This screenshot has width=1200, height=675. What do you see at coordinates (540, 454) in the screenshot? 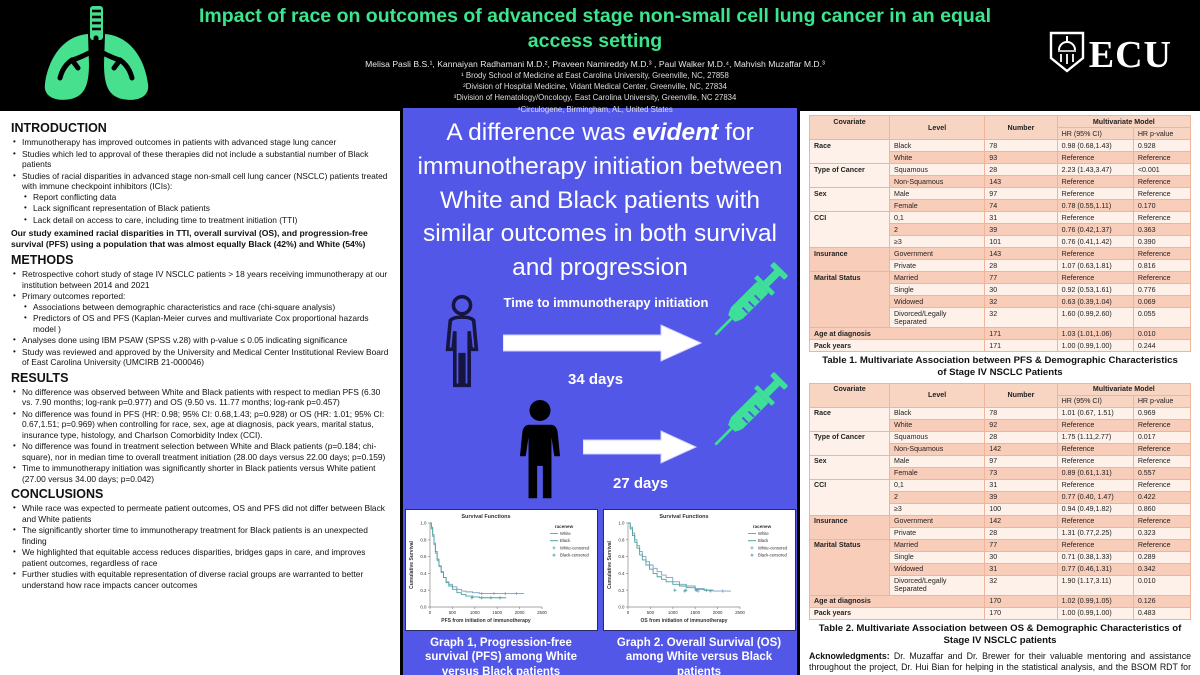
I see `black-patient-icon` at bounding box center [540, 454].